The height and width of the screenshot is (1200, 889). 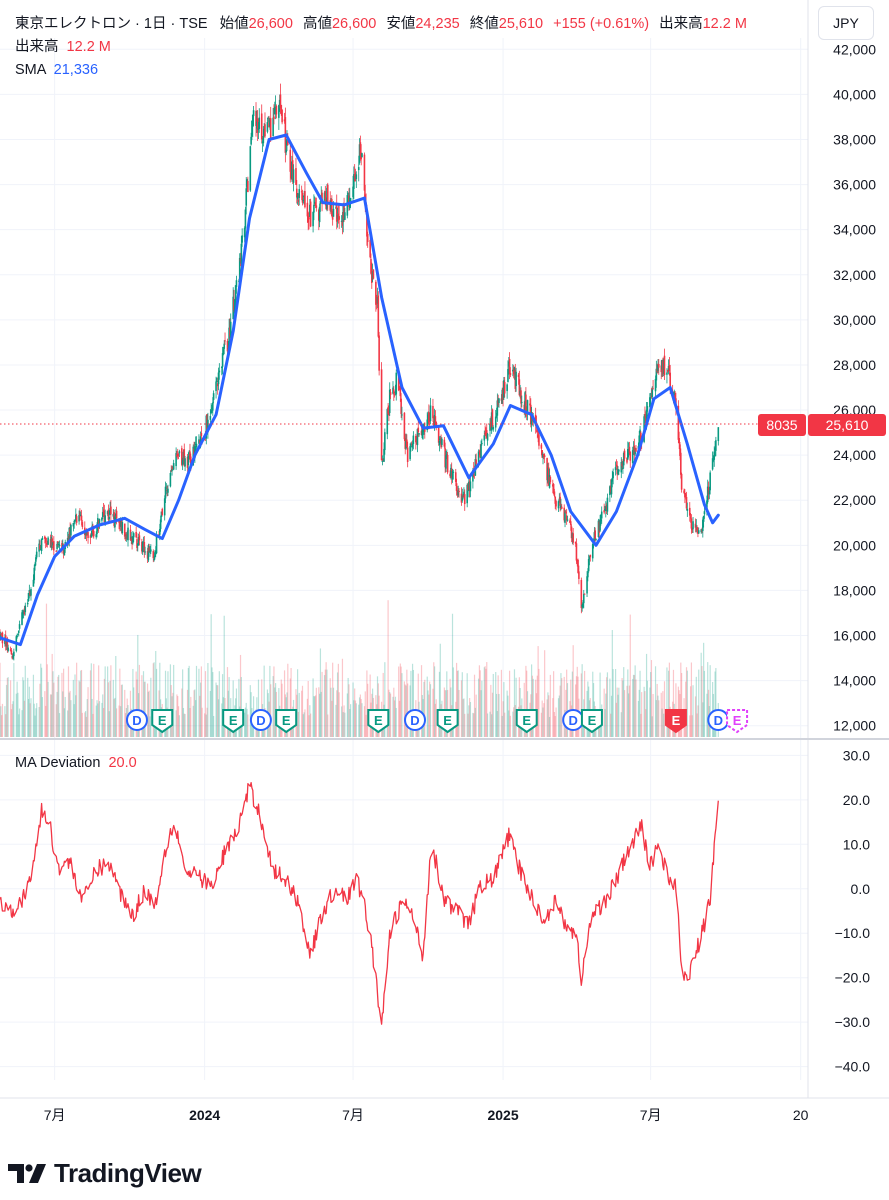 I want to click on price-tick-label: 30,000, so click(x=854, y=320).